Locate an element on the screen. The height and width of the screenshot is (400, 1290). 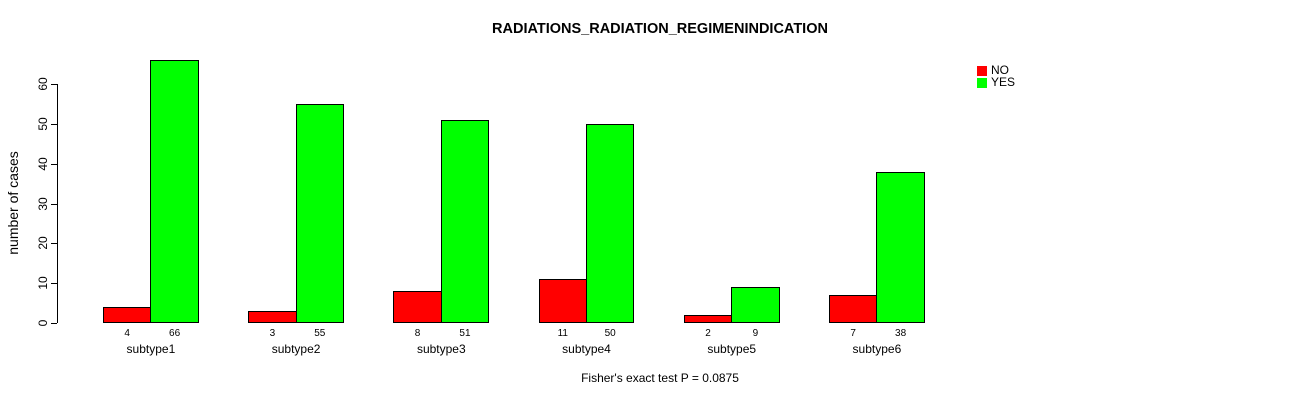
bar-value-label: 38 is located at coordinates (901, 333).